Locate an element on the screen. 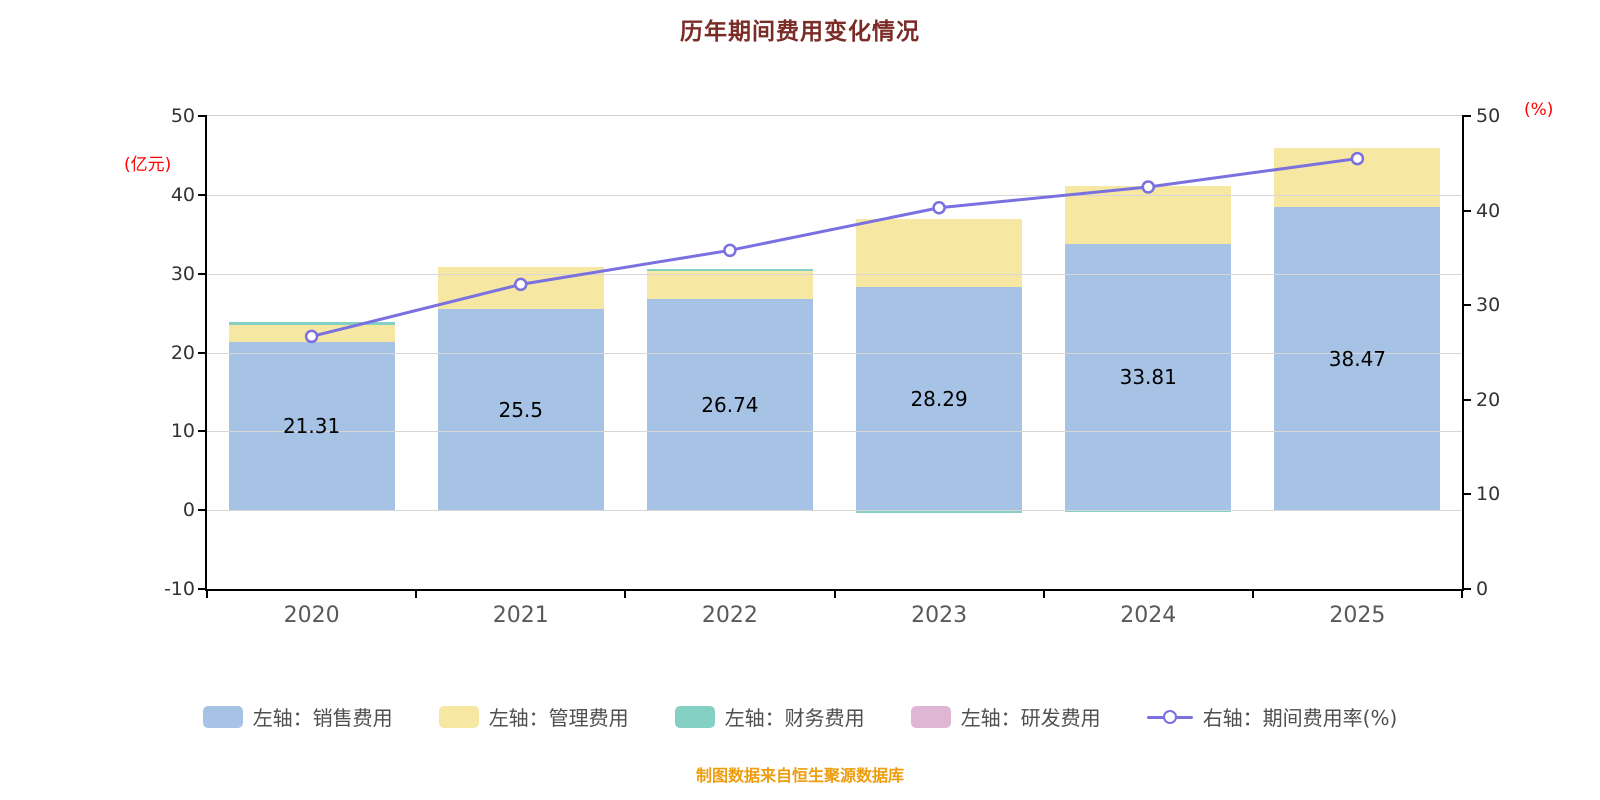 The width and height of the screenshot is (1600, 800). bar-value-label: 26.74 is located at coordinates (730, 404).